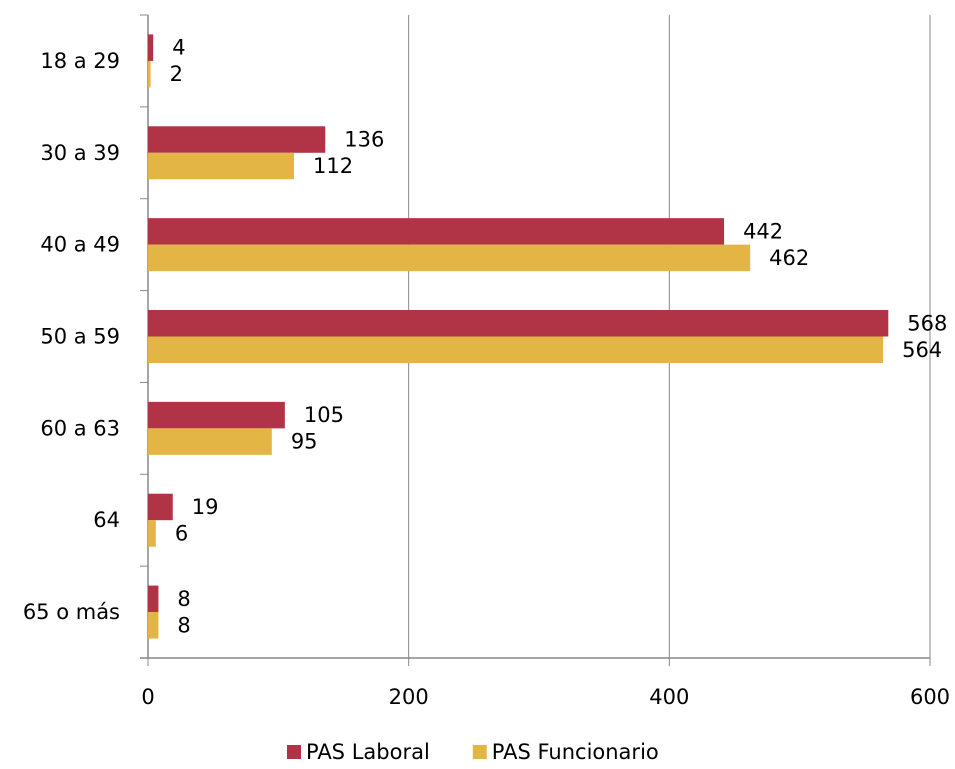 The image size is (955, 769). What do you see at coordinates (176, 74) in the screenshot?
I see `value-label: 2` at bounding box center [176, 74].